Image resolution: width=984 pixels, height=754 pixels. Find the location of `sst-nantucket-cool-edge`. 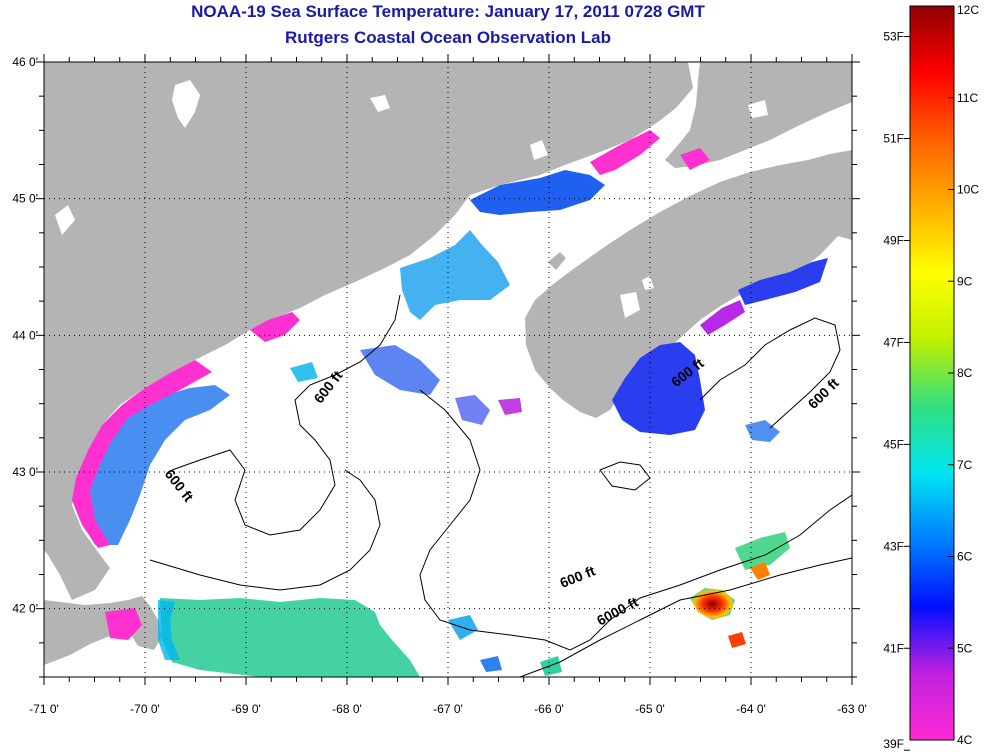

sst-nantucket-cool-edge is located at coordinates (169, 630).